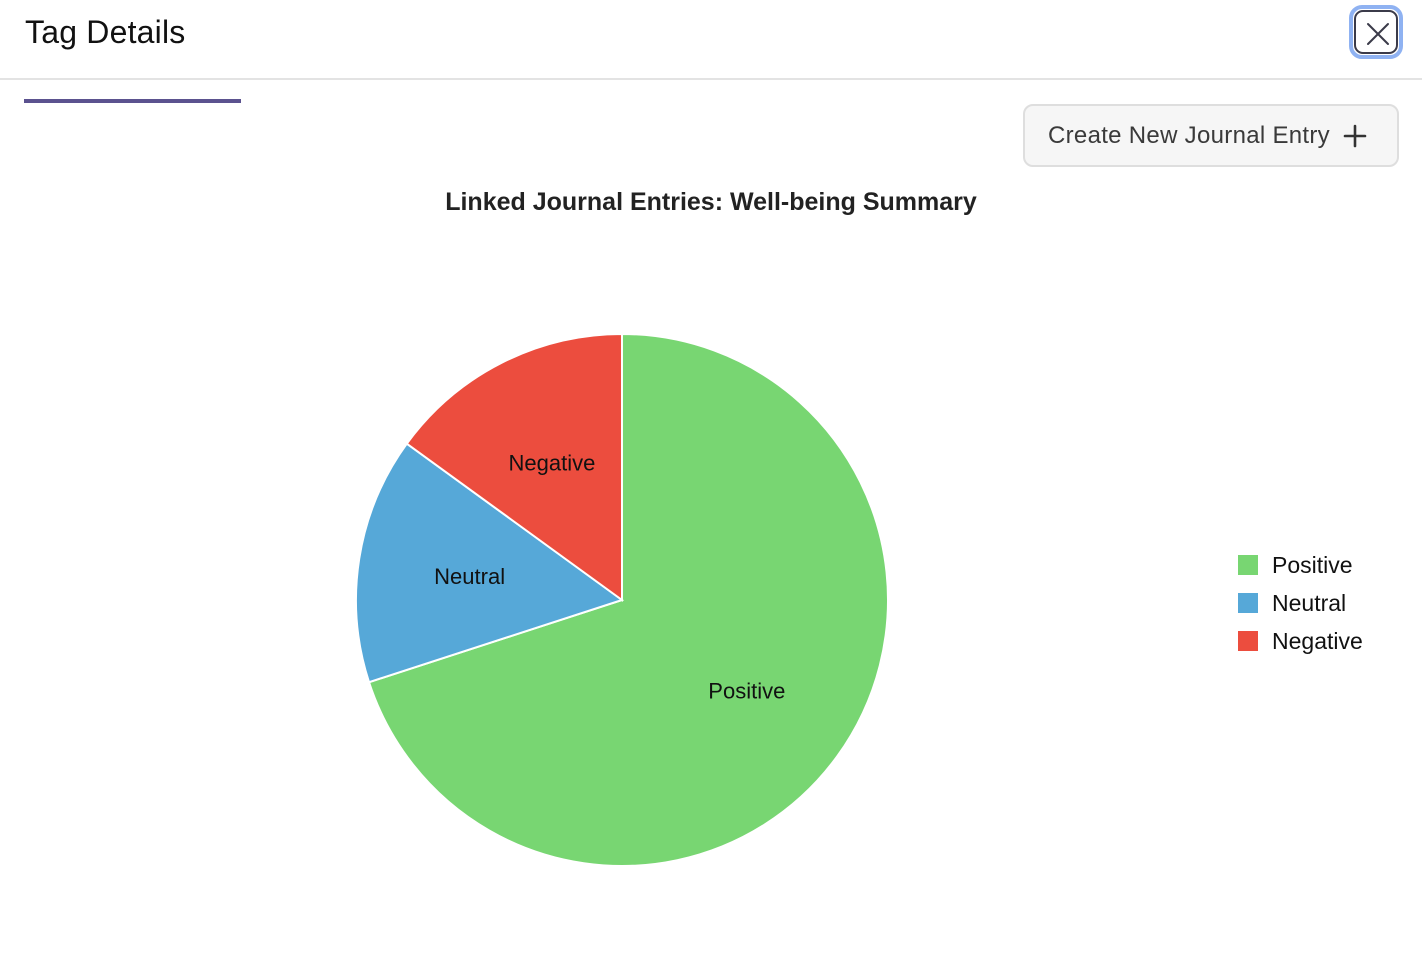 The image size is (1422, 964). I want to click on create-journal-entry-button: Create New Journal Entry, so click(1211, 135).